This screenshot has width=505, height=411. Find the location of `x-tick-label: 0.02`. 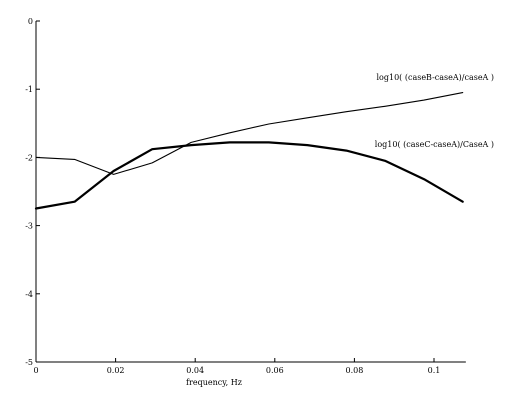

x-tick-label: 0.02 is located at coordinates (116, 370).